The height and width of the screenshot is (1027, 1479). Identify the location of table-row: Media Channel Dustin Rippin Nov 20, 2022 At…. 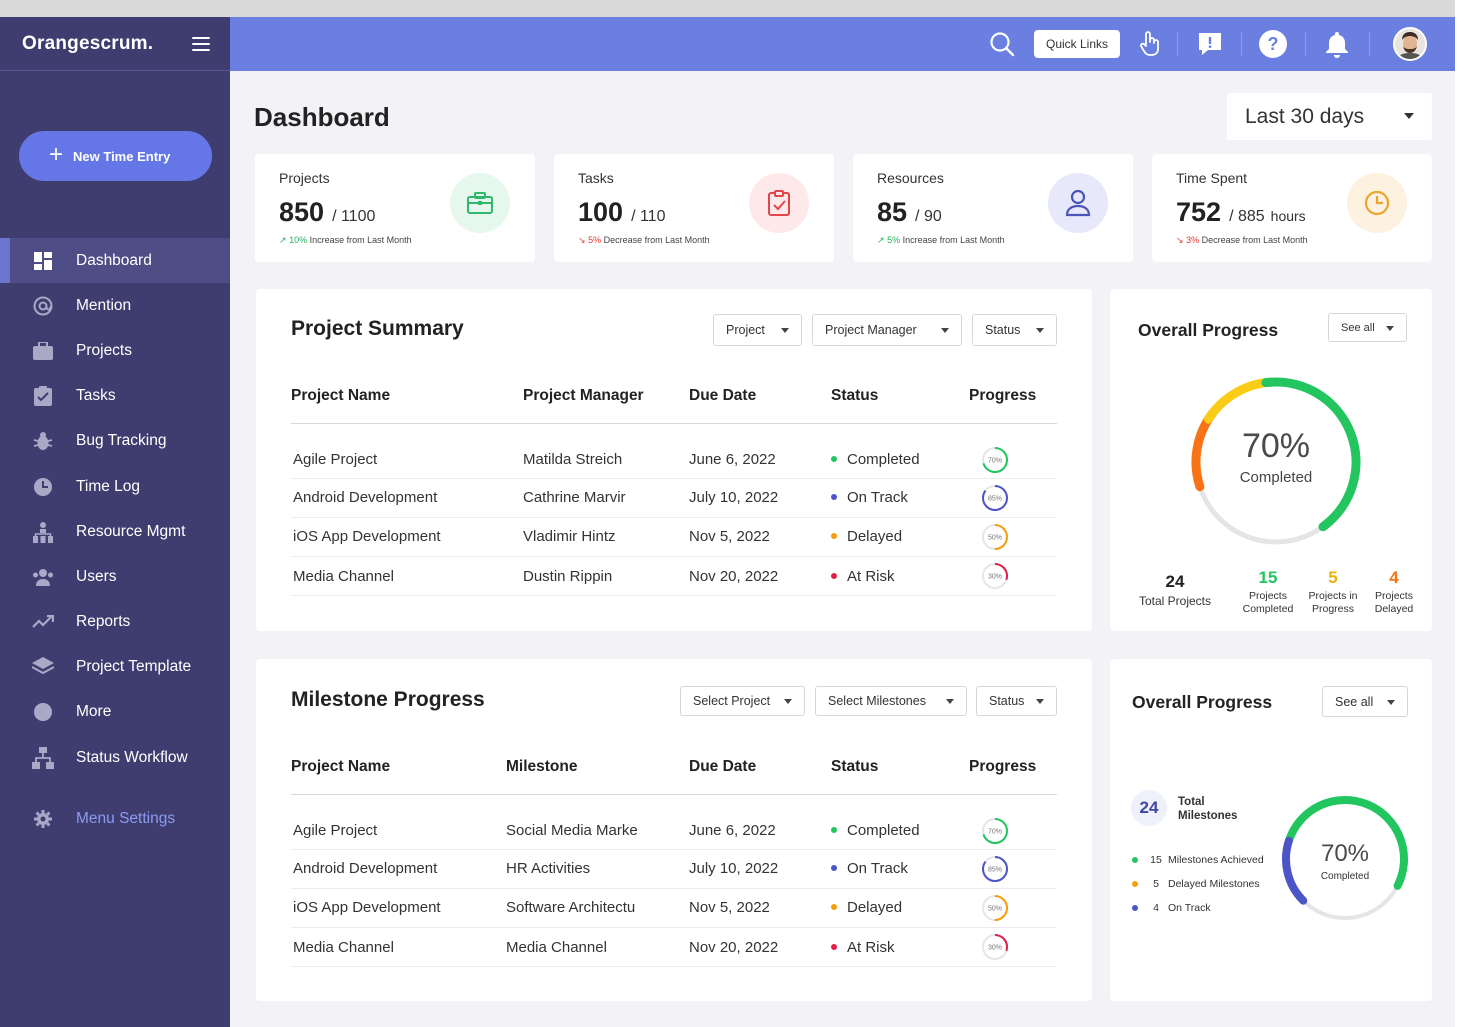
(674, 576).